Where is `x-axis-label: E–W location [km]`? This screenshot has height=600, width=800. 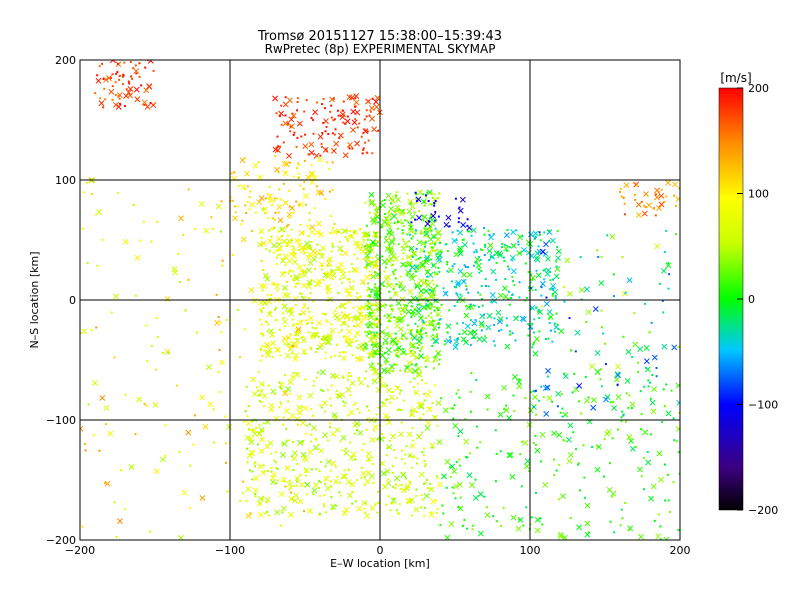 x-axis-label: E–W location [km] is located at coordinates (380, 563).